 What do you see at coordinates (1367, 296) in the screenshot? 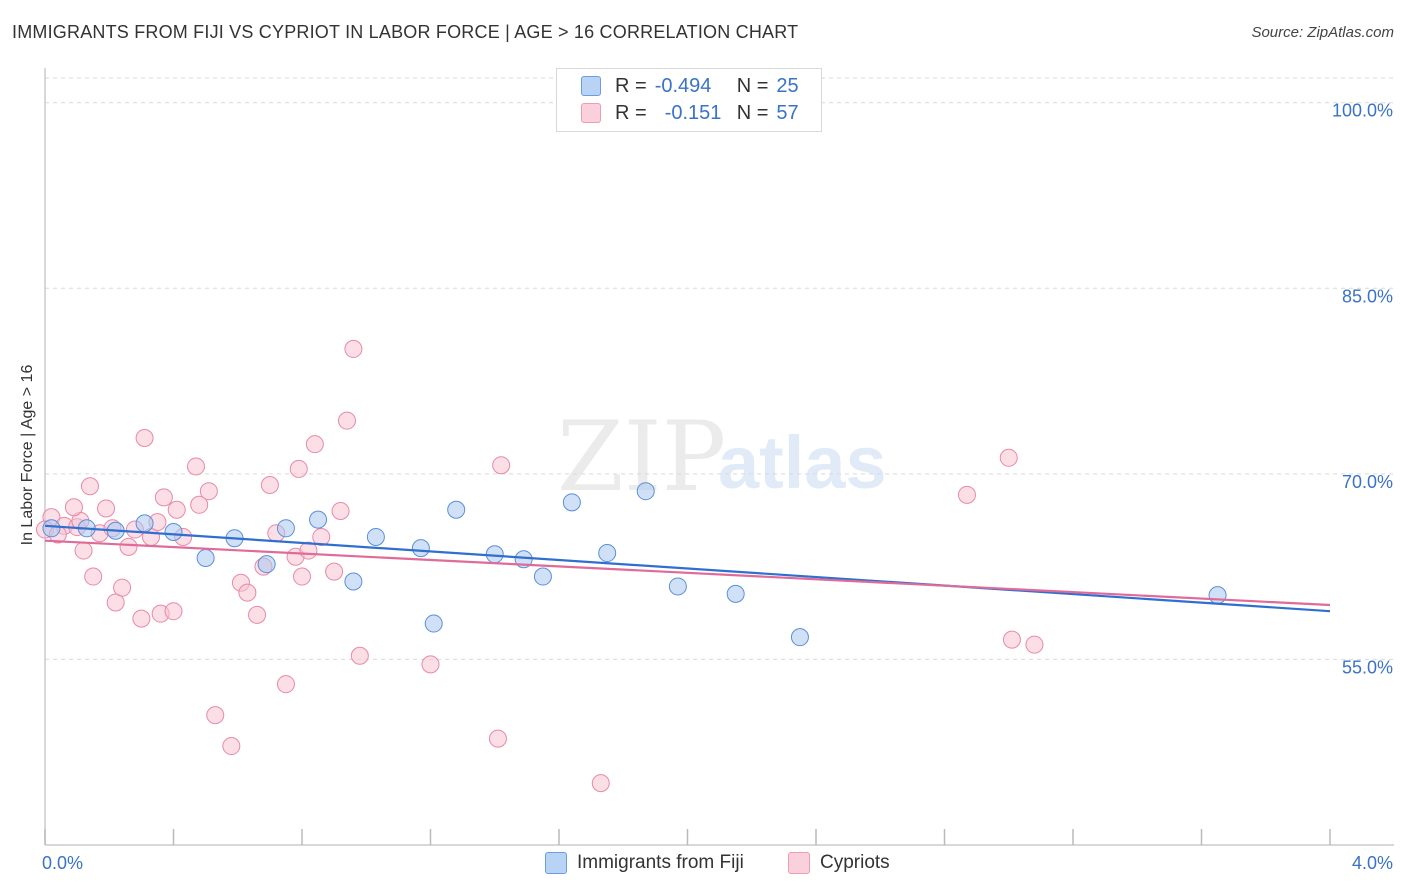
I see `y-tick-label: 85.0%` at bounding box center [1367, 296].